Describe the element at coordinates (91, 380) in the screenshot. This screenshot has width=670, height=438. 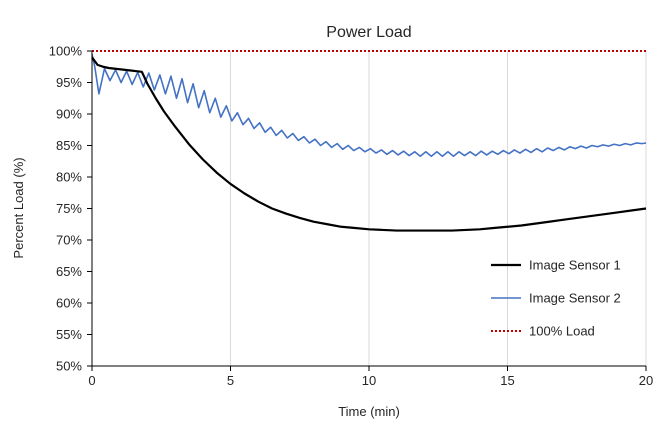
I see `x-tick-label-0: 0` at that location.